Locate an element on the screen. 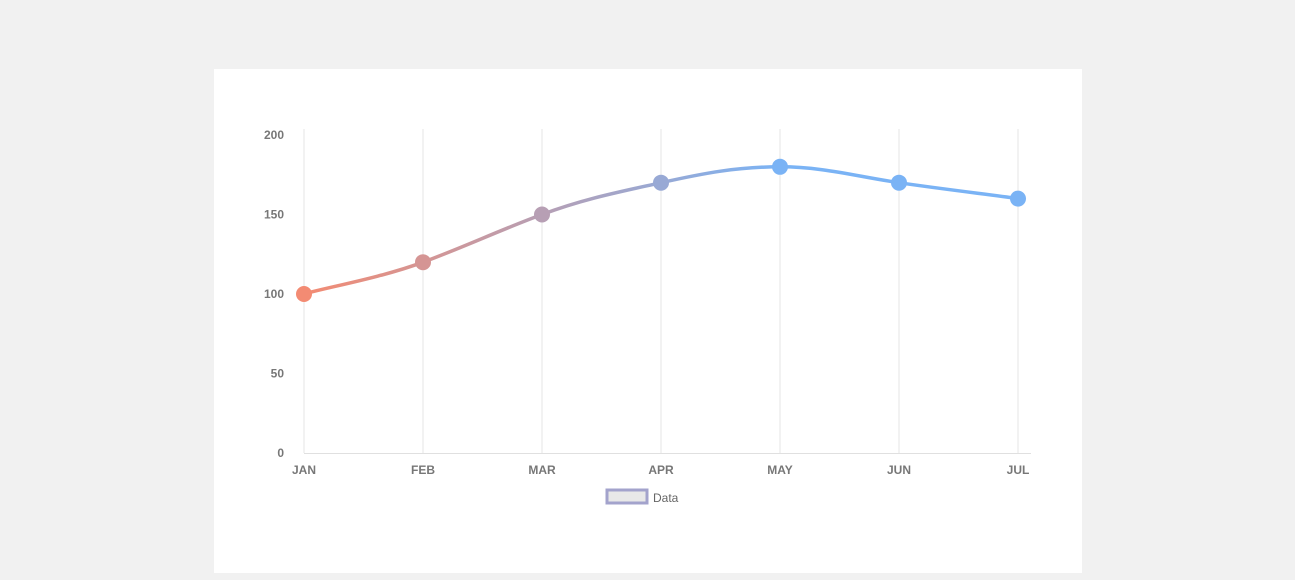 The height and width of the screenshot is (580, 1295). x-tick-label: JUN is located at coordinates (899, 470).